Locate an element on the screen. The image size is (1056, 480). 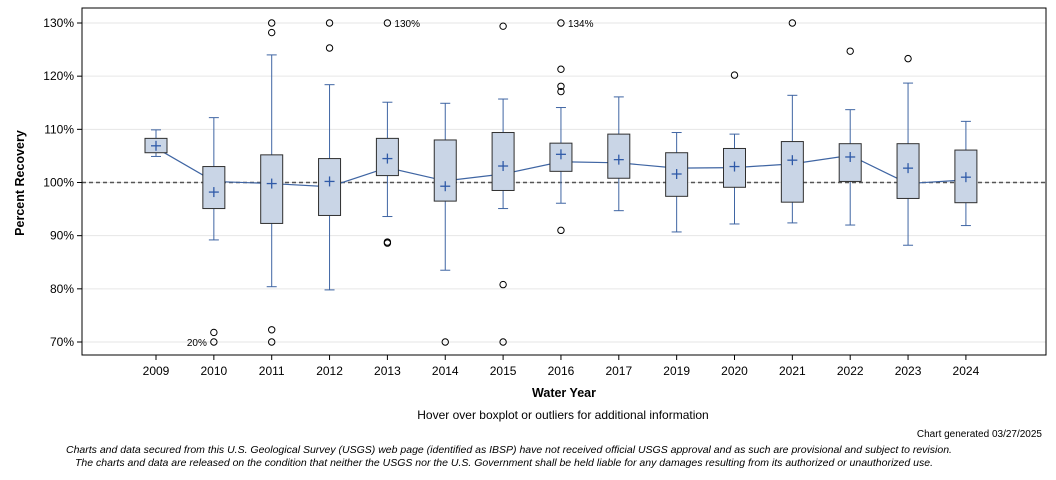
y-tick-label: 120% is located at coordinates (58, 76).